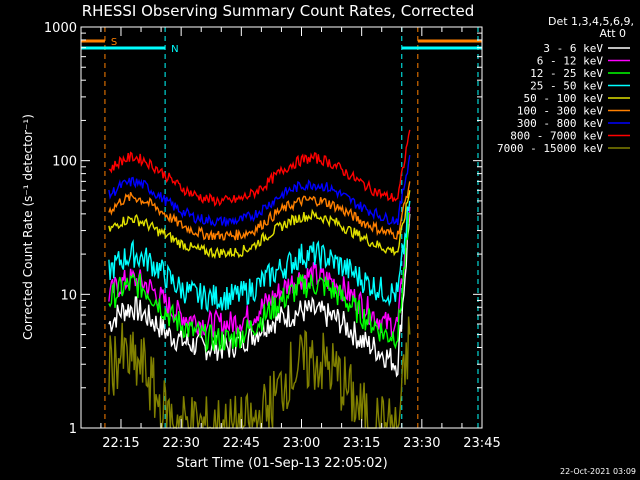  Describe the element at coordinates (68, 295) in the screenshot. I see `y-tick-label: 10` at that location.